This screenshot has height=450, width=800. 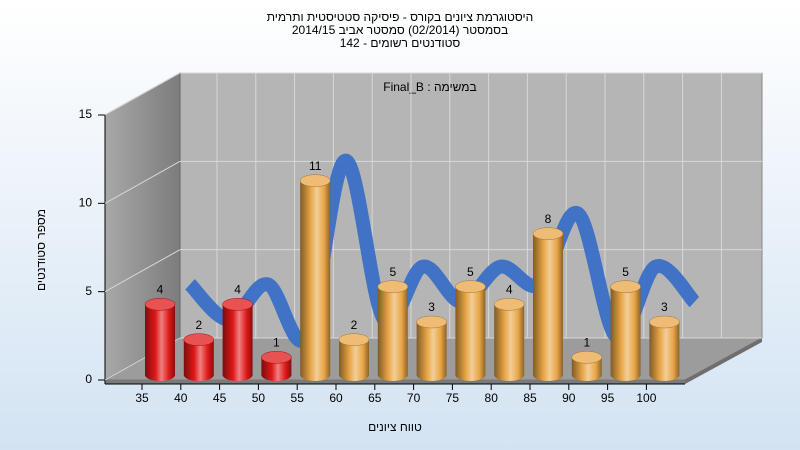 I want to click on x-tick-label: 45, so click(x=220, y=398).